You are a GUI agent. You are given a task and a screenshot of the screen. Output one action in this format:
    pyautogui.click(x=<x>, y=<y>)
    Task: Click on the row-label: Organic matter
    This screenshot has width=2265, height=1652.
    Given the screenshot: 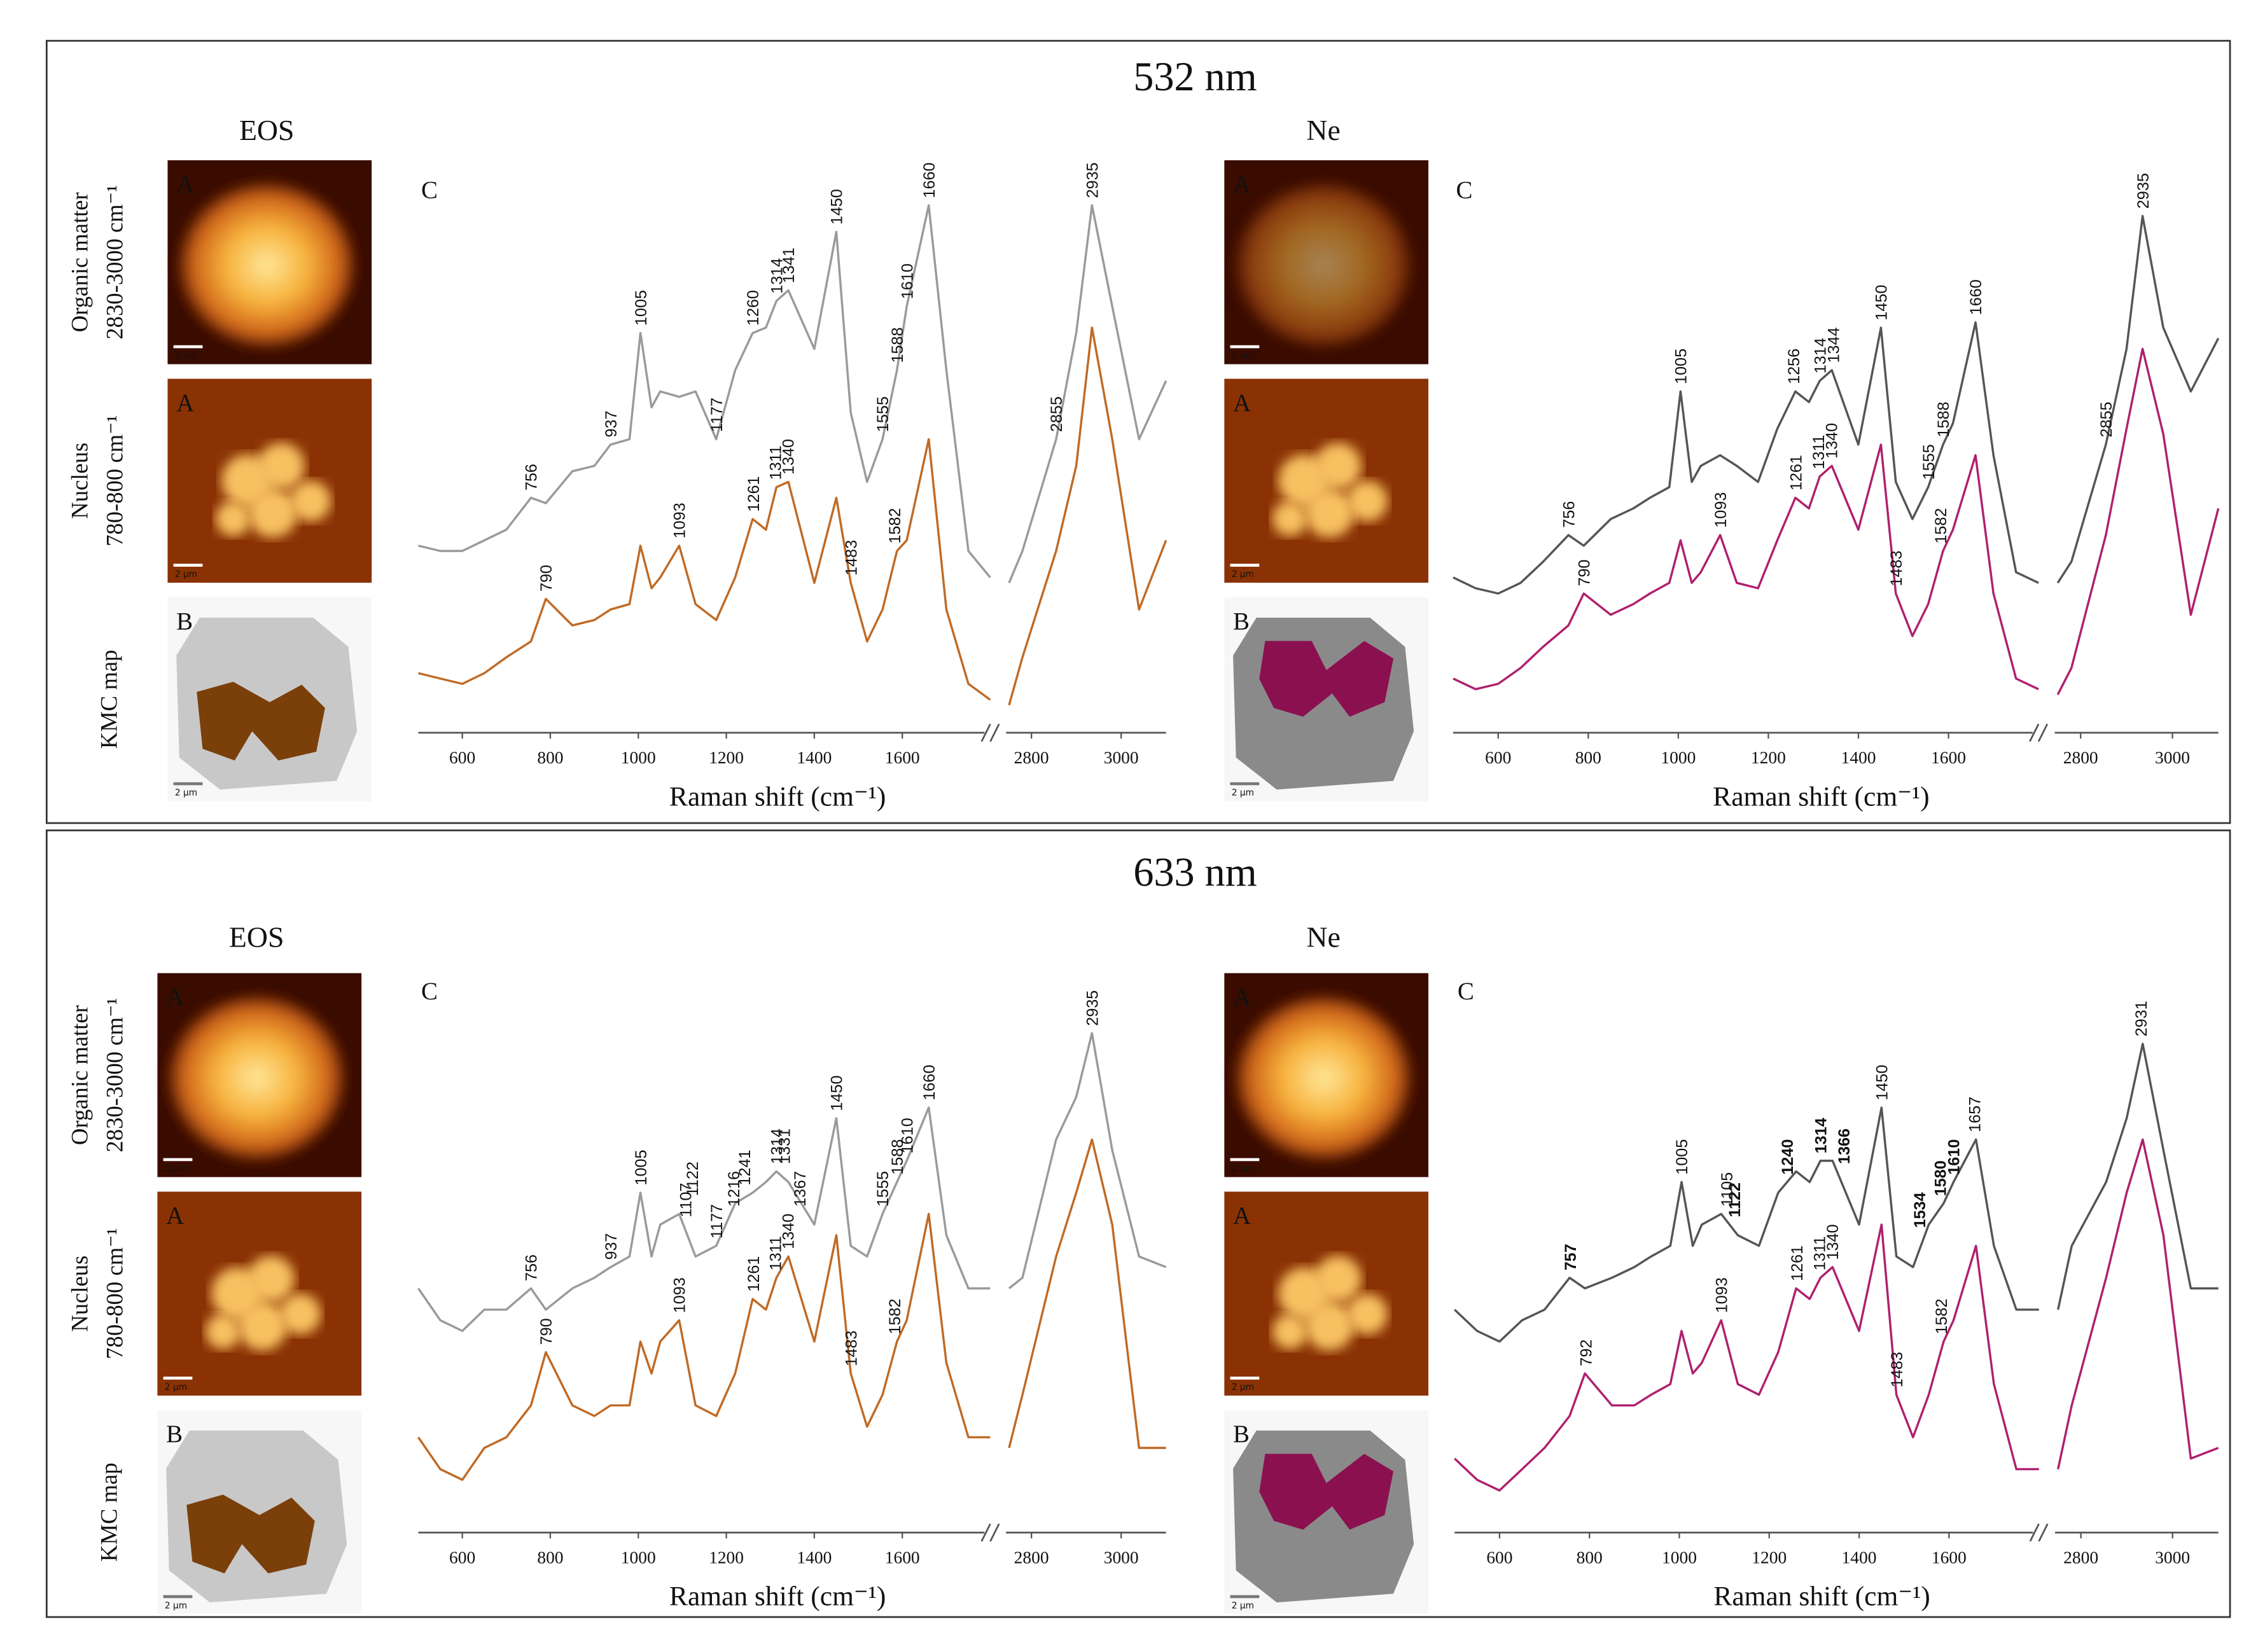 What is the action you would take?
    pyautogui.click(x=79, y=1075)
    